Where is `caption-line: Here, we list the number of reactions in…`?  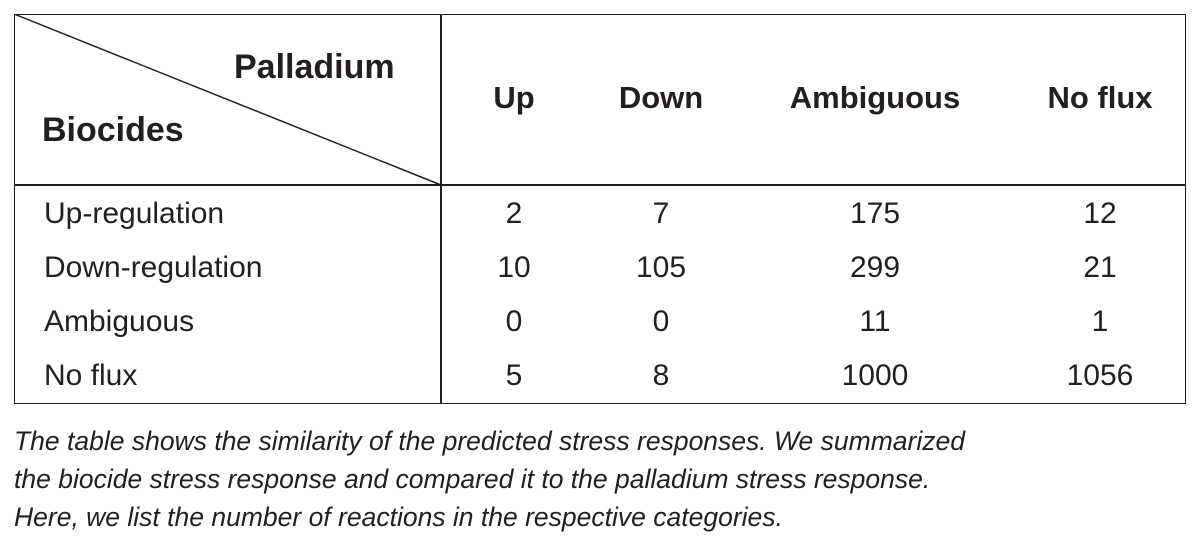 caption-line: Here, we list the number of reactions in… is located at coordinates (398, 517).